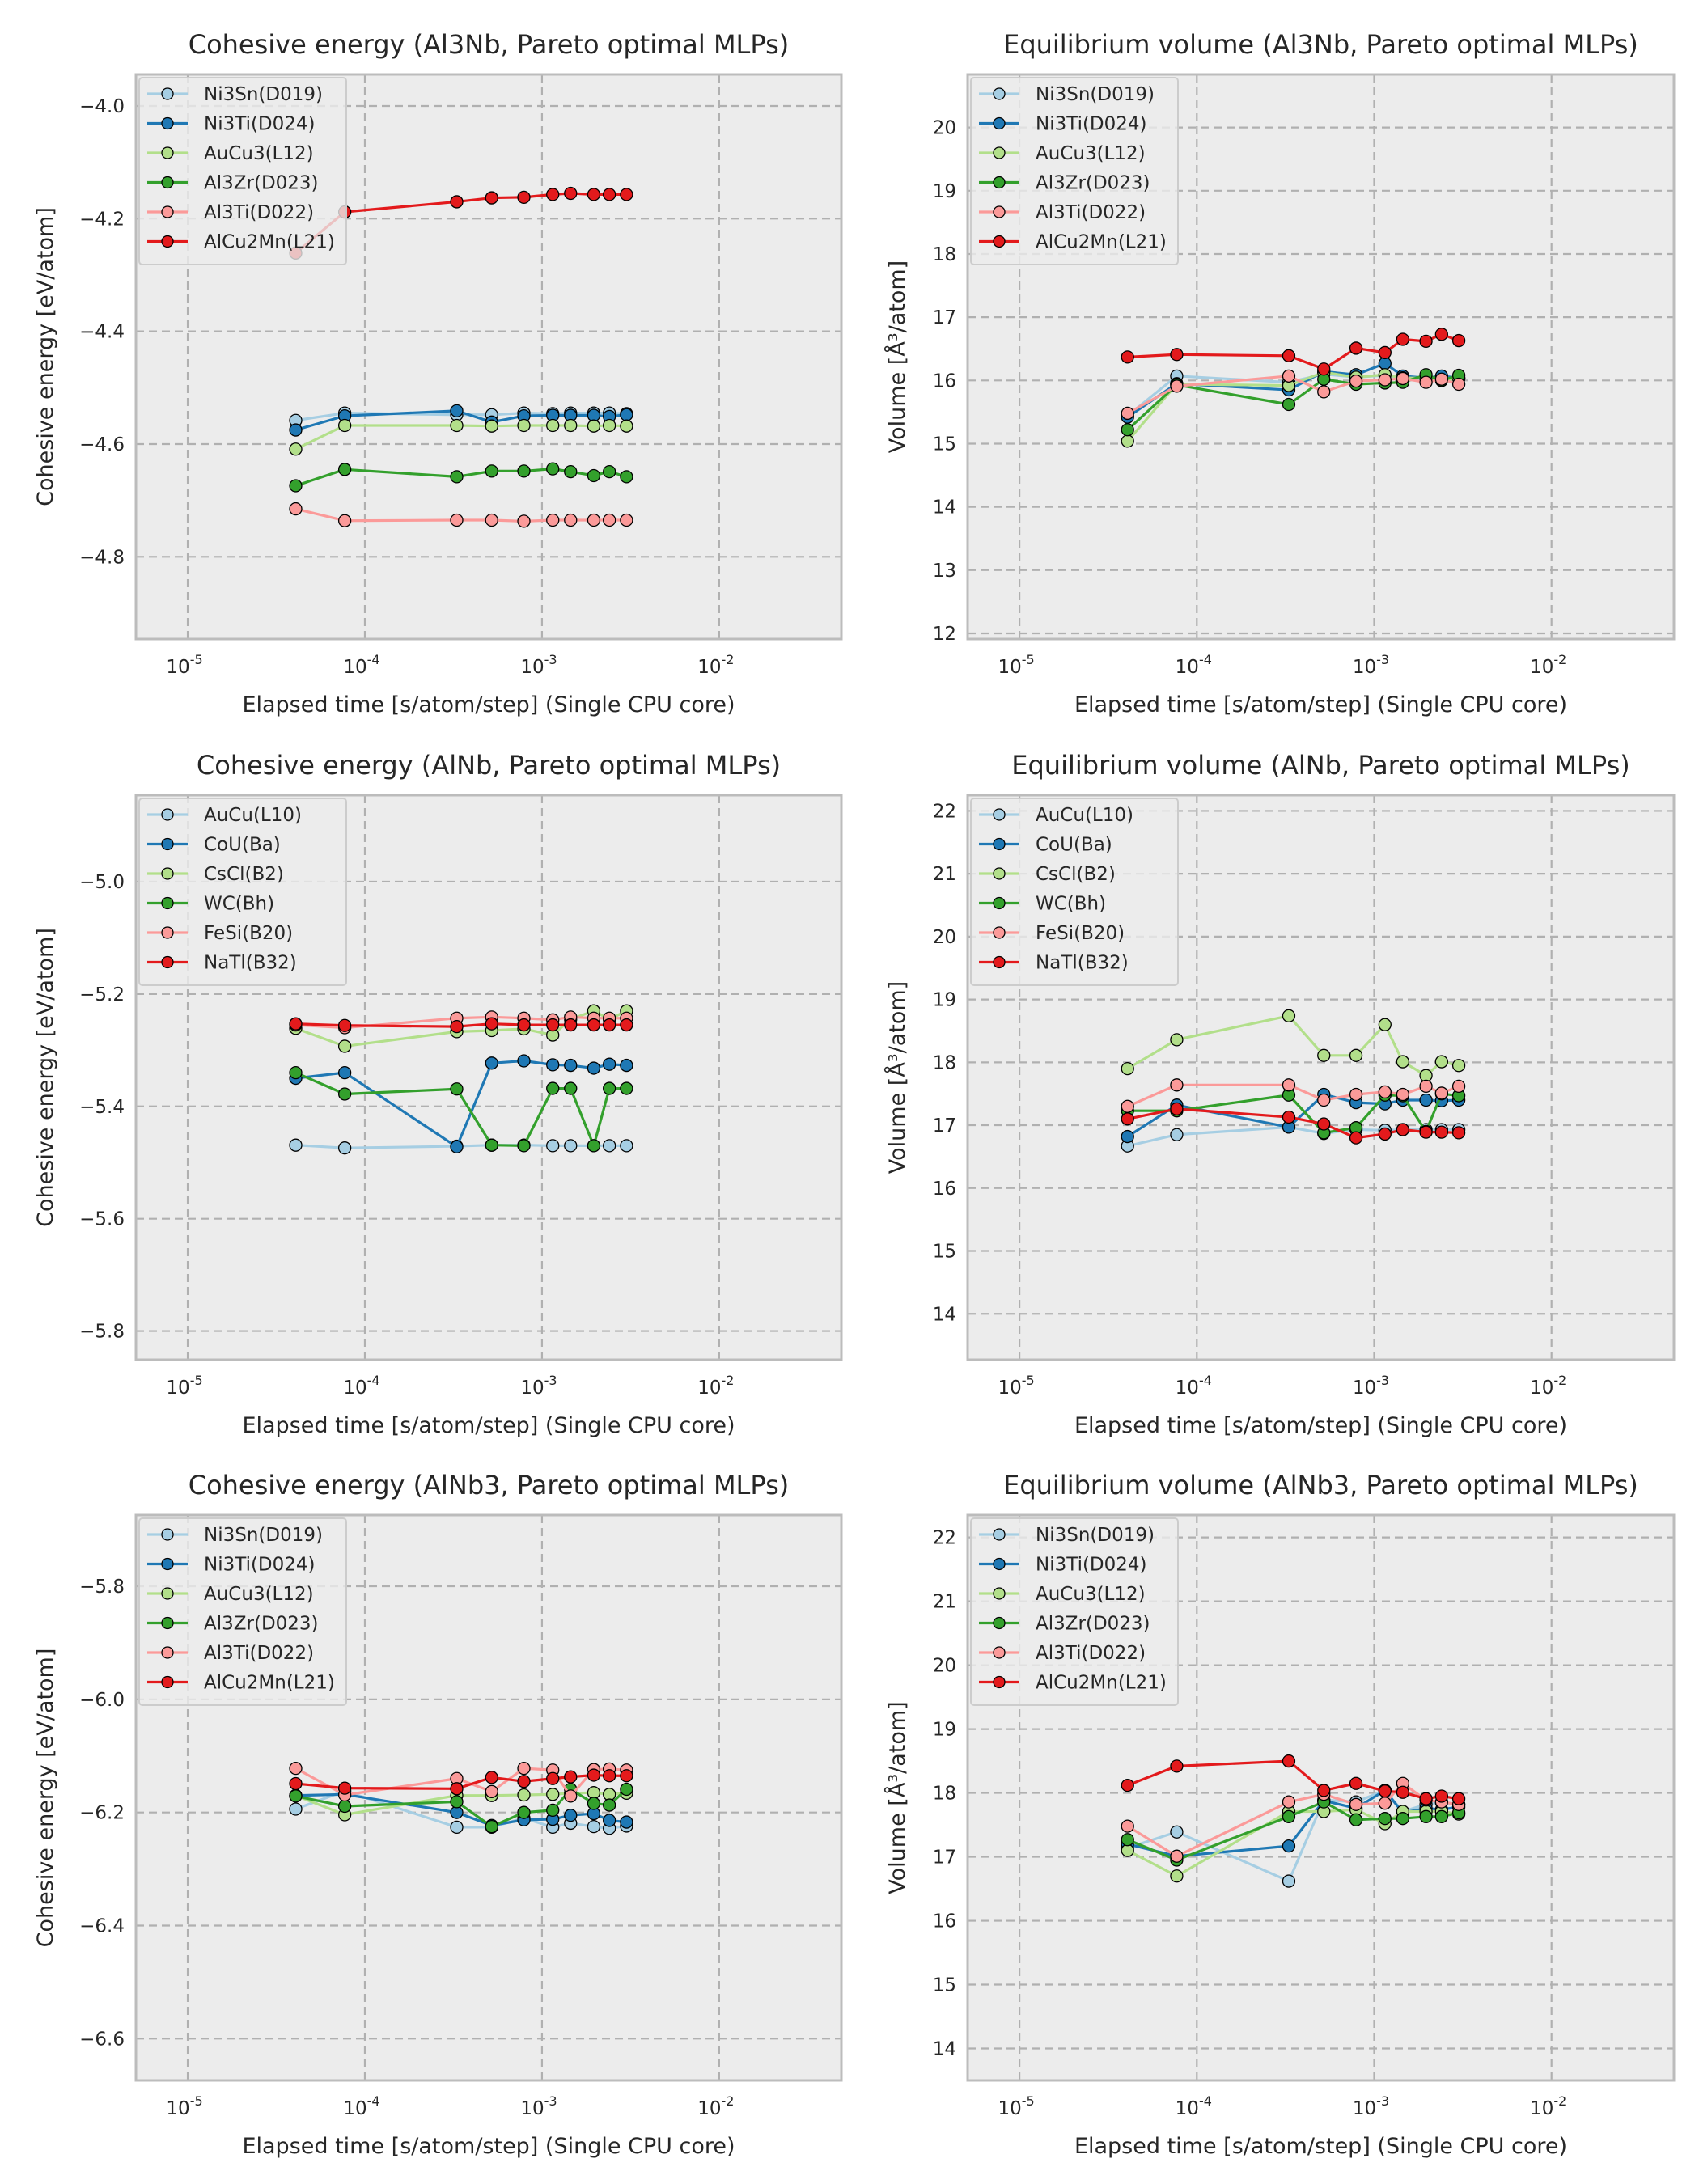 This screenshot has height=2184, width=1699. Describe the element at coordinates (1205, 659) in the screenshot. I see `x-tick-exponent: -4` at that location.